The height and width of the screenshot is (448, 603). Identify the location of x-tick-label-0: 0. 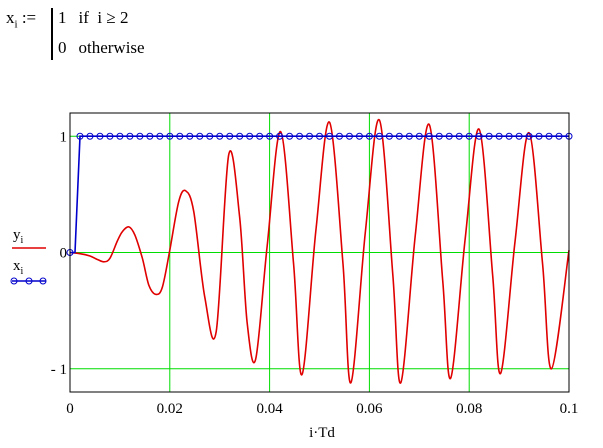
(70, 409).